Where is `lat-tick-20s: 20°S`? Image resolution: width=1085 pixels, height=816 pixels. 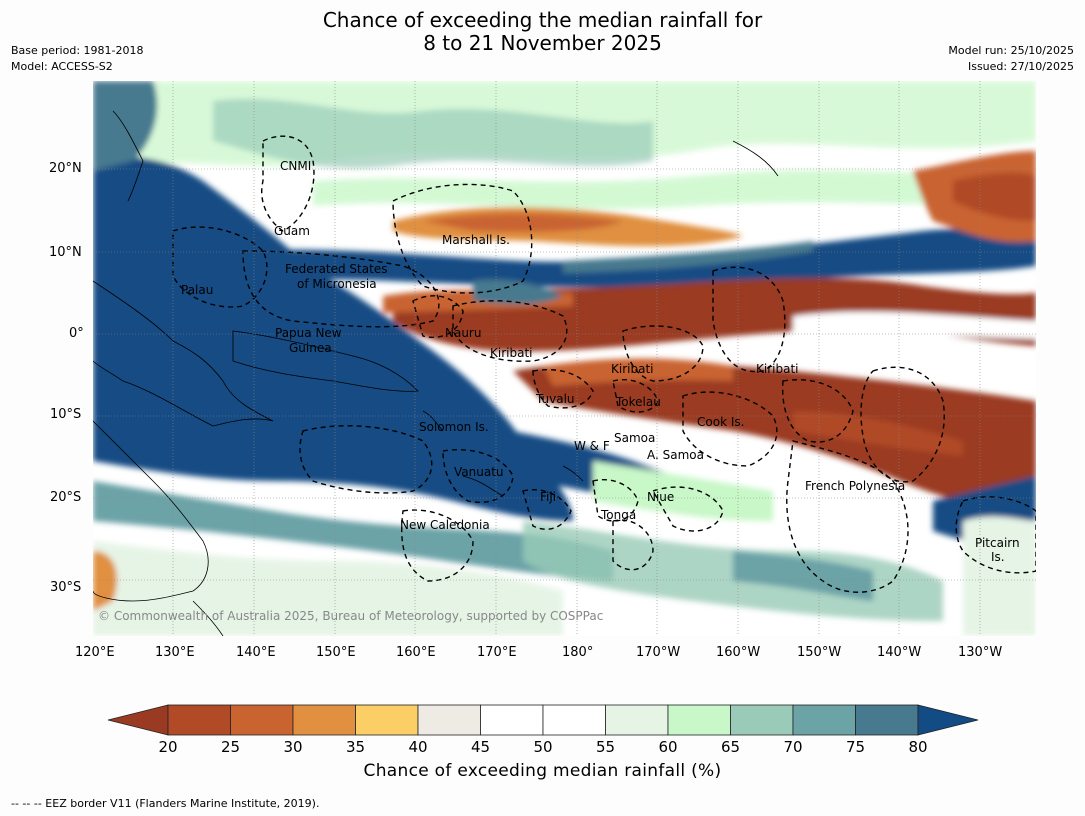 lat-tick-20s: 20°S is located at coordinates (66, 497).